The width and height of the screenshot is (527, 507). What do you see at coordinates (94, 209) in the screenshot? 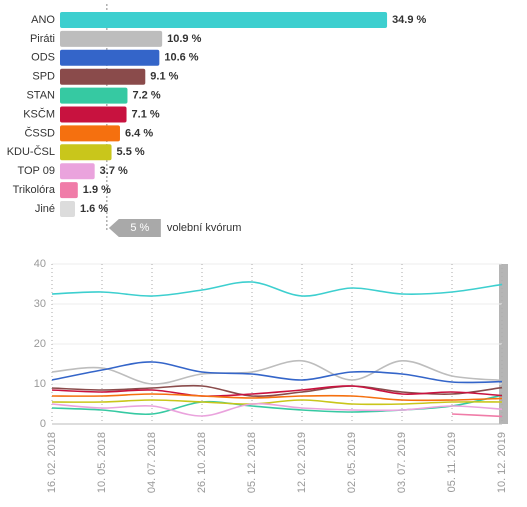
I see `value-label: 1.6 %` at bounding box center [94, 209].